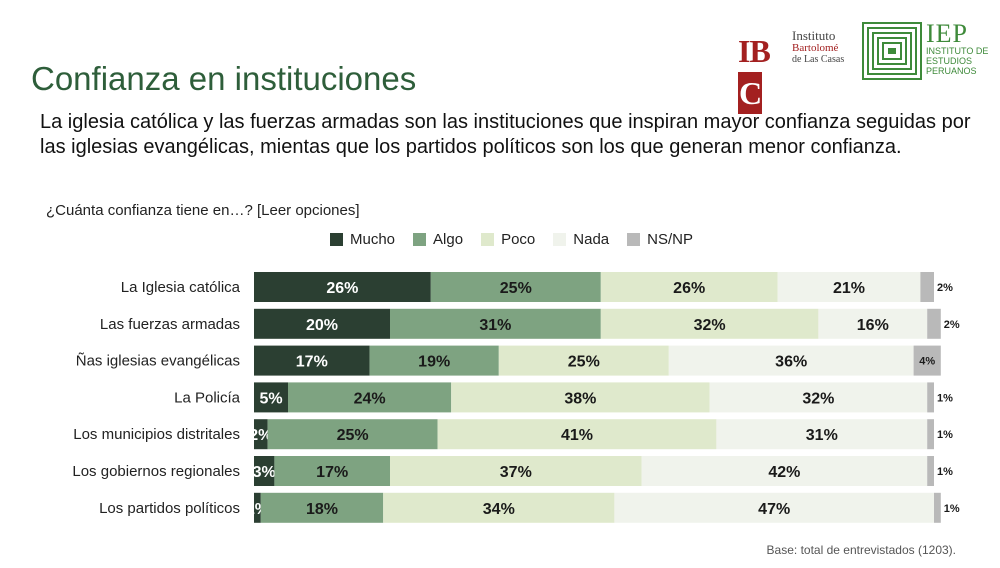 This screenshot has width=1000, height=568. What do you see at coordinates (754, 51) in the screenshot?
I see `ibc-logo-letters: IB` at bounding box center [754, 51].